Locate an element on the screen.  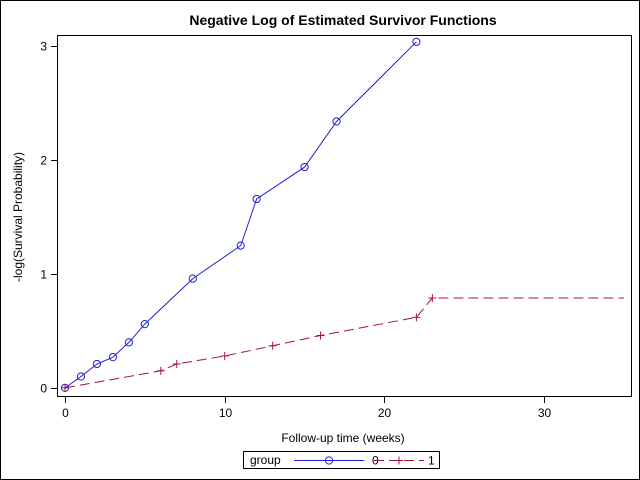
x-tick-label: 0 is located at coordinates (65, 413).